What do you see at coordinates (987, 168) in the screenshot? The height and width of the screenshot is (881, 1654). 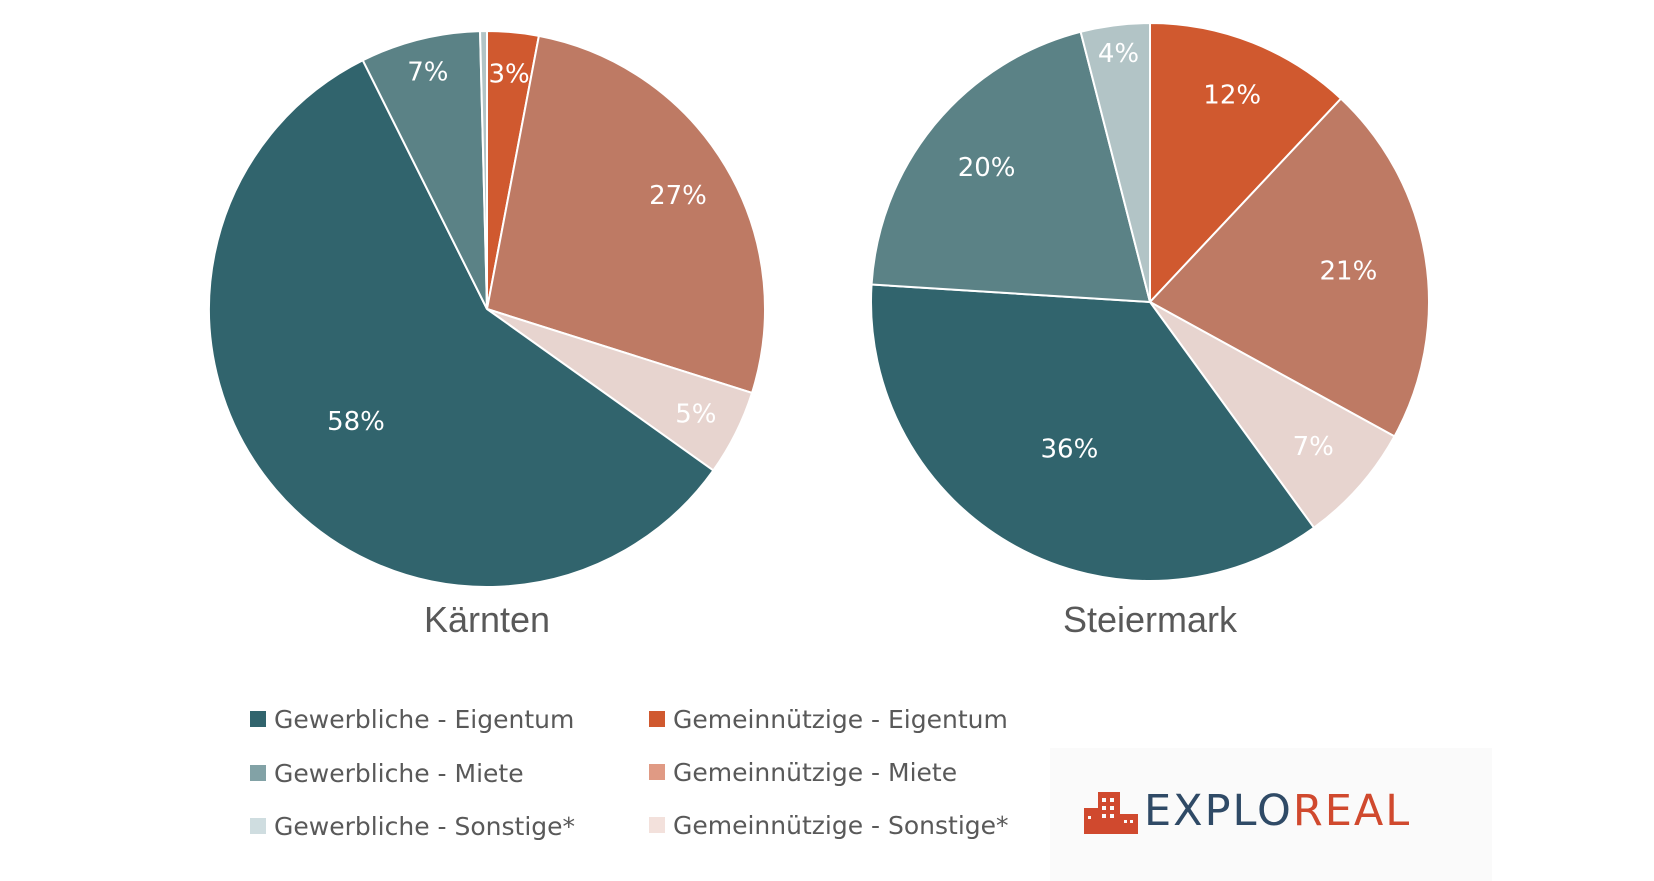 I see `slice-label: 20%` at bounding box center [987, 168].